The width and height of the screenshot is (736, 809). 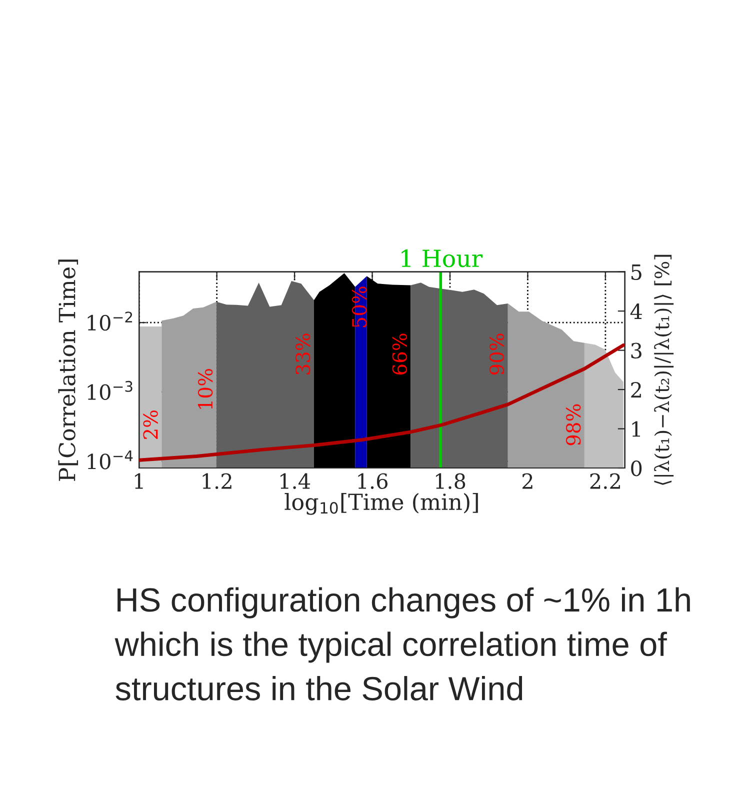 I want to click on x-tick-label: 2.2, so click(x=605, y=481).